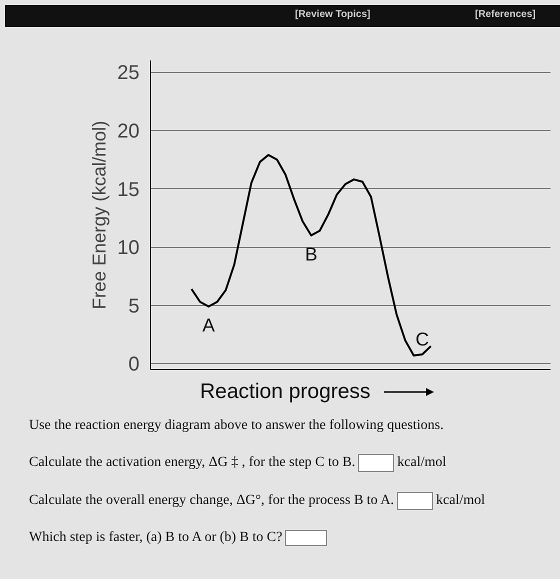  Describe the element at coordinates (128, 131) in the screenshot. I see `y-tick-label: 20` at that location.